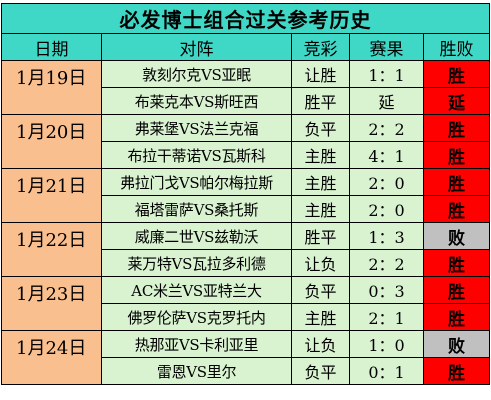  Describe the element at coordinates (320, 47) in the screenshot. I see `header-pick: 竞彩` at that location.